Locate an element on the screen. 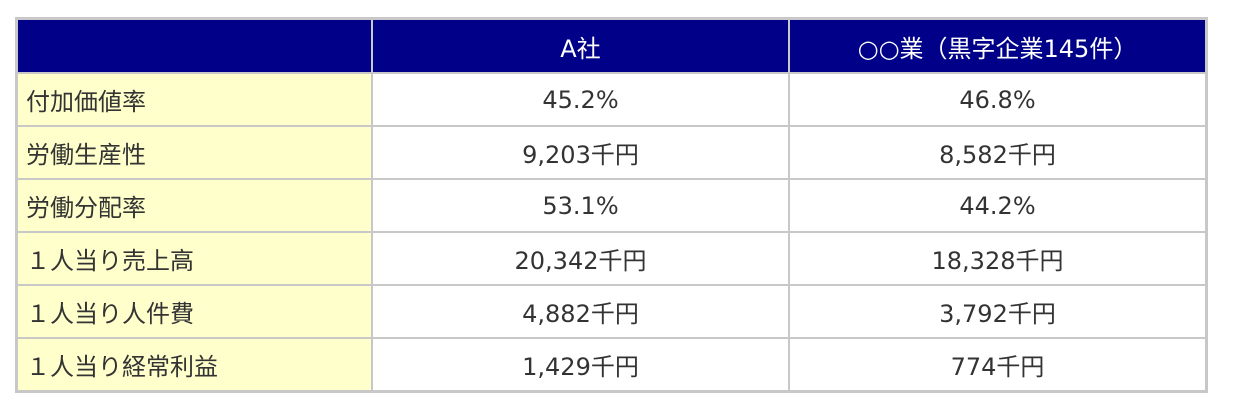 The width and height of the screenshot is (1233, 415). value-company-a: 9,203千円 is located at coordinates (580, 152).